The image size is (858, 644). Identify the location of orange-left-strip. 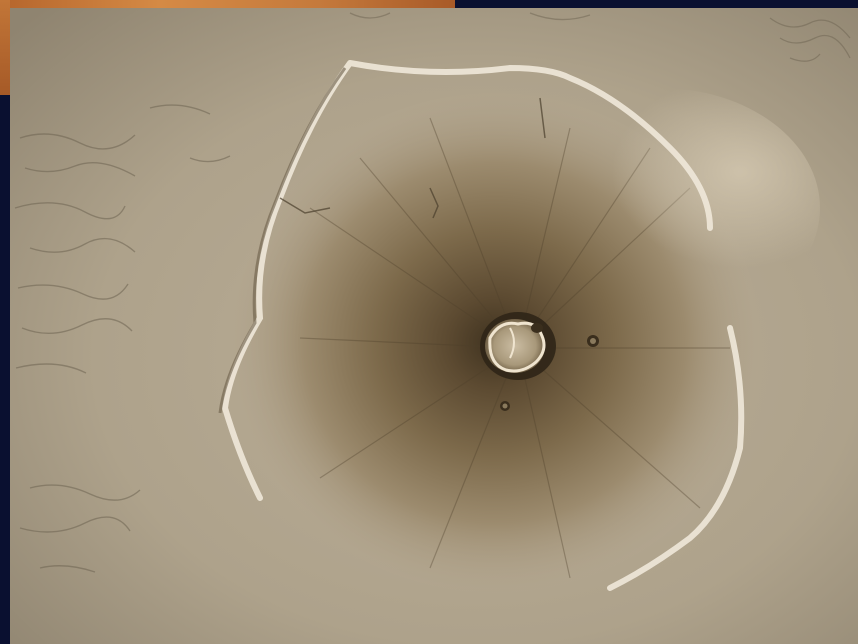
(5, 47).